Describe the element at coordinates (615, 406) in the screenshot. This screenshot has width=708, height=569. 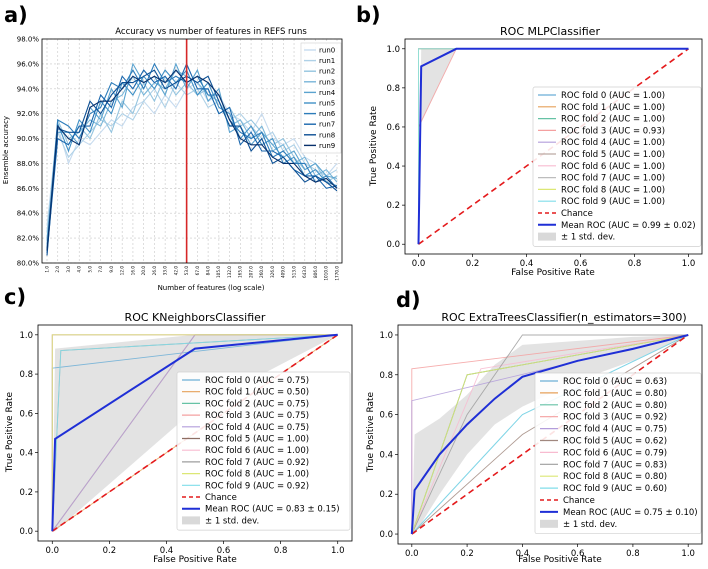
I see `legend-label: ROC fold 2 (AUC = 0.80)` at that location.